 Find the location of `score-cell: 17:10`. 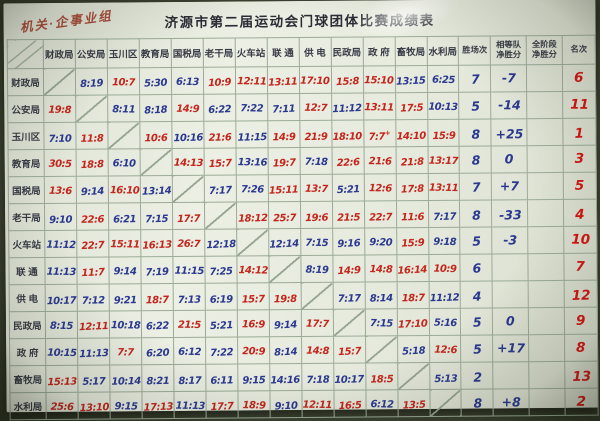

score-cell: 17:10 is located at coordinates (413, 322).